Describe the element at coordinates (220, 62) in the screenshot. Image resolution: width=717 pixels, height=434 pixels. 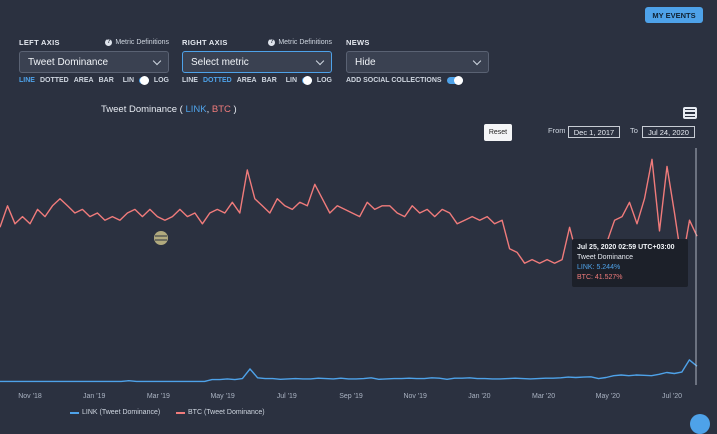
I see `right-axis-selected-value: Select metric` at that location.